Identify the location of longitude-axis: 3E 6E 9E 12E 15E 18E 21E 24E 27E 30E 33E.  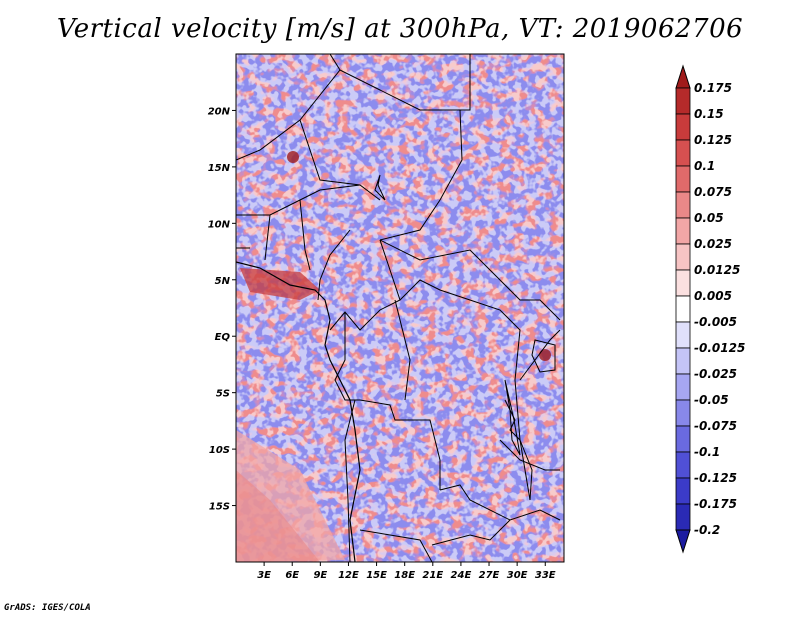
(406, 571).